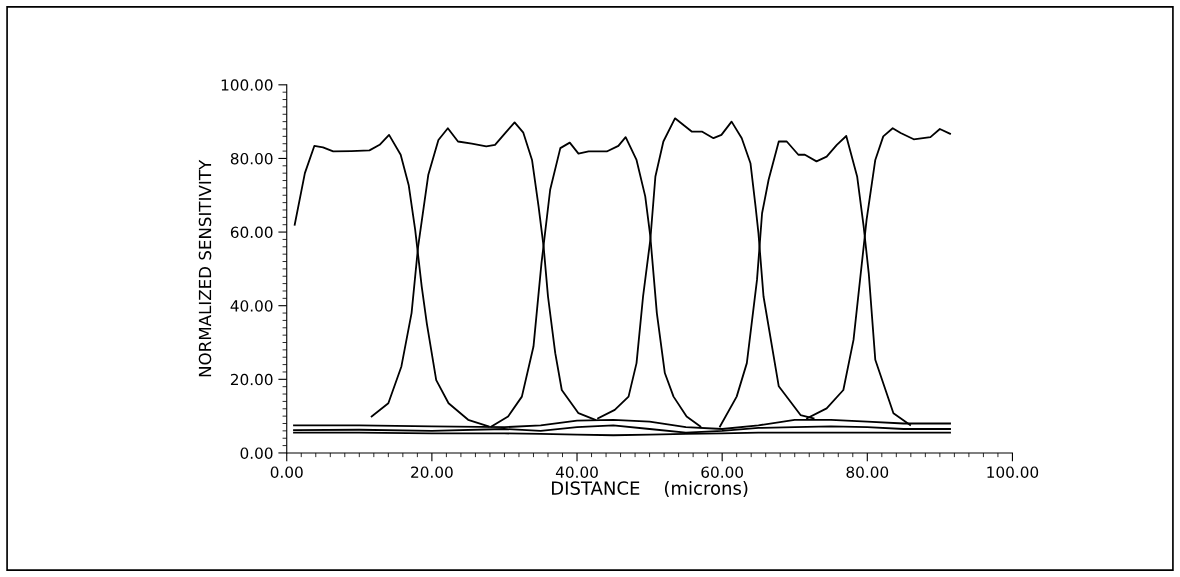 The width and height of the screenshot is (1180, 577). What do you see at coordinates (205, 268) in the screenshot?
I see `y-axis-title: NORMALIZED SENSITIVITY` at bounding box center [205, 268].